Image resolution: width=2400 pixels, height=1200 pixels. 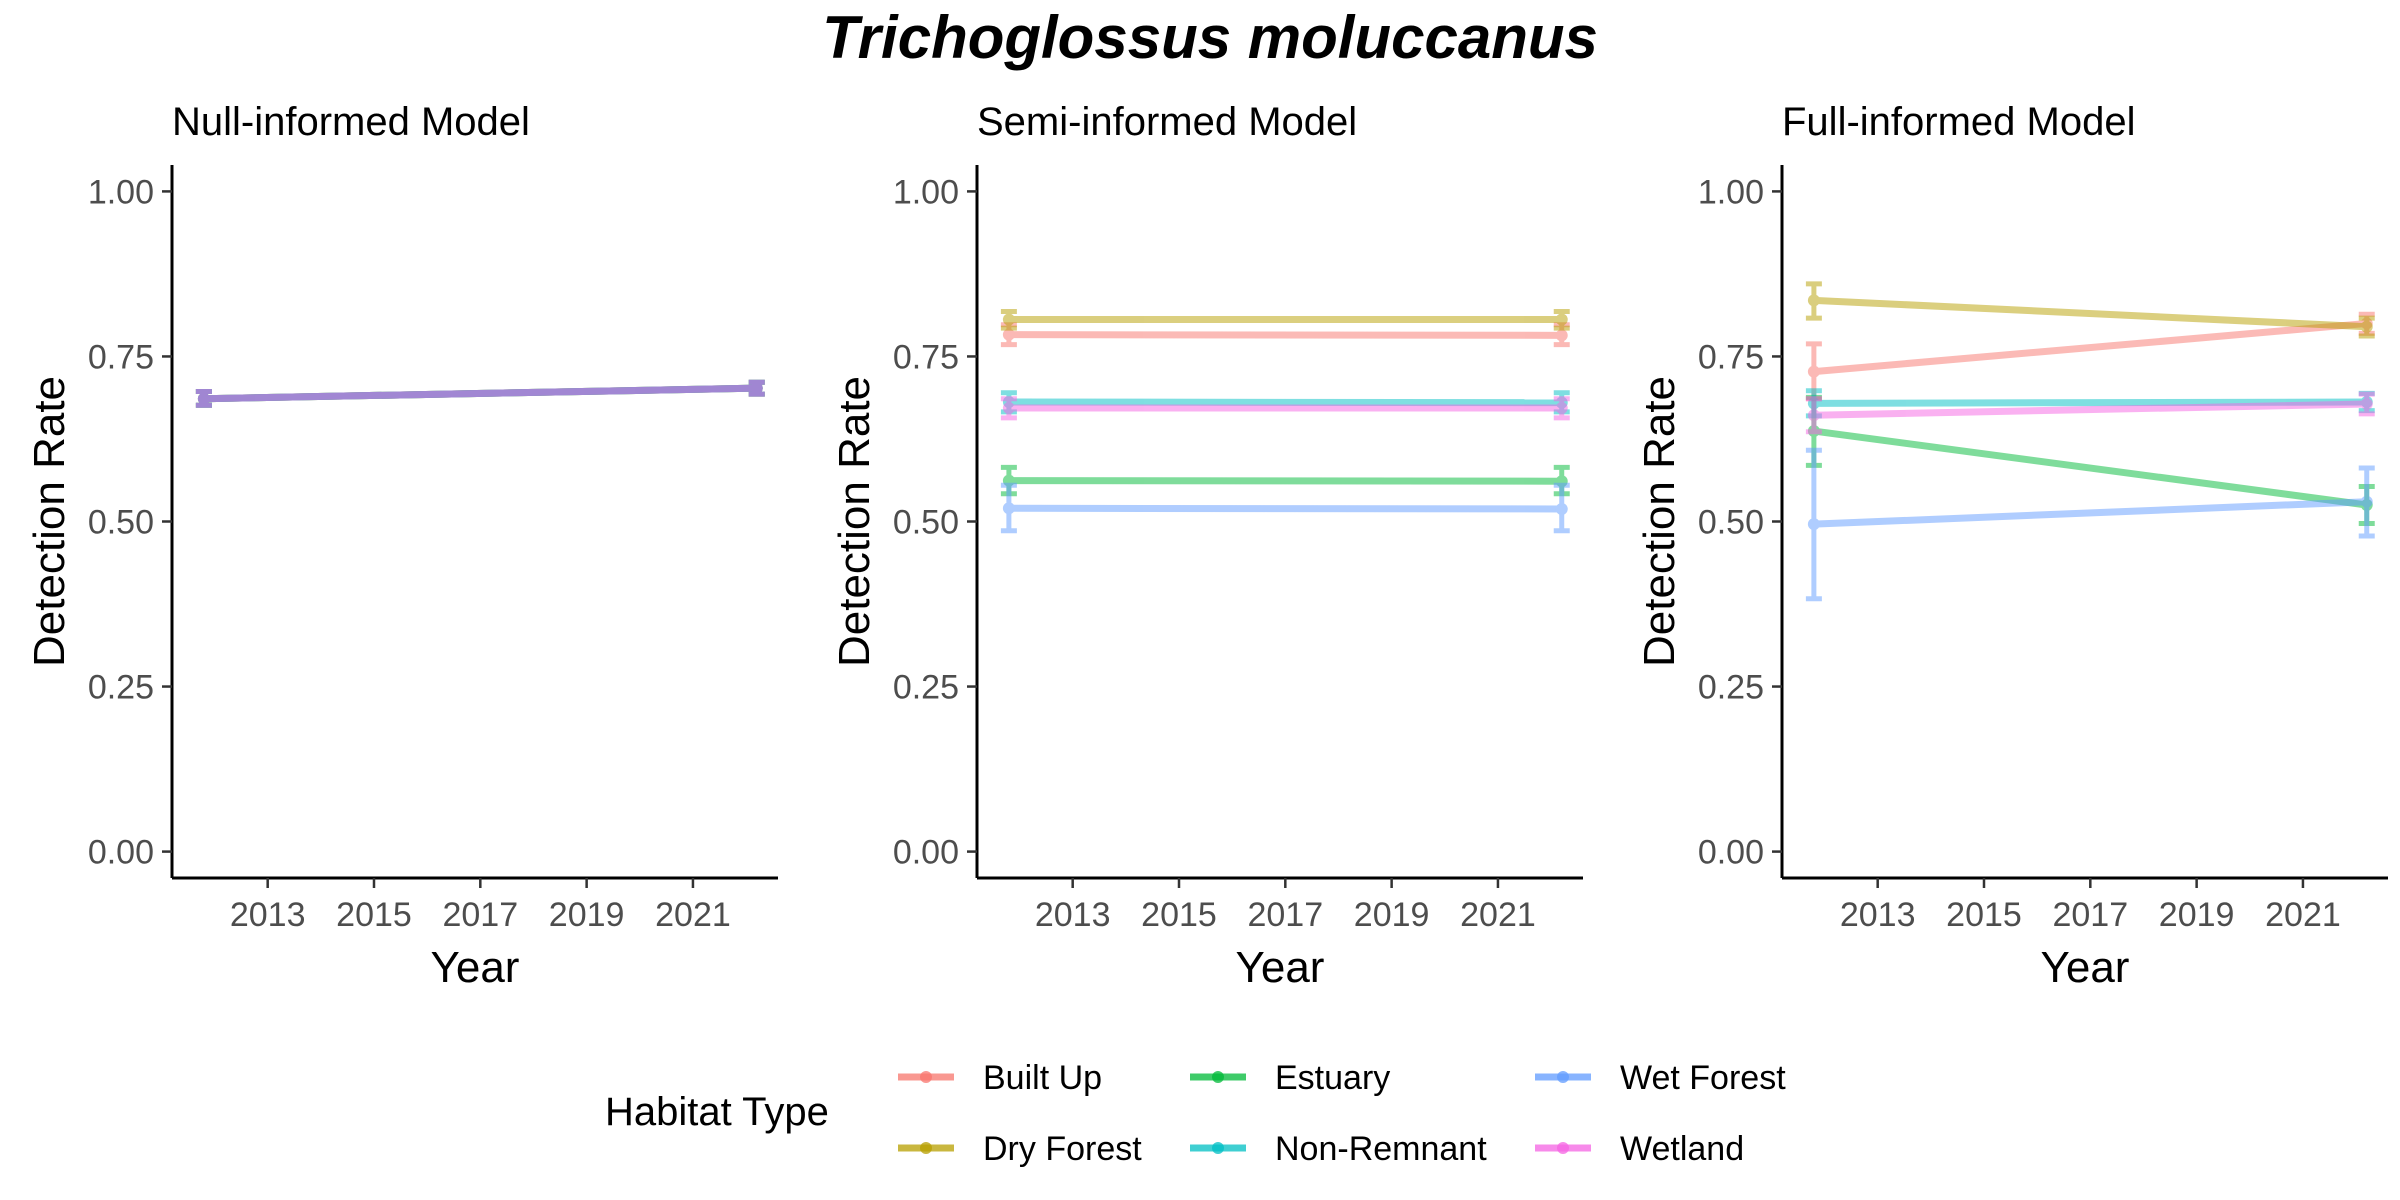 I want to click on legend-entry: Estuary, so click(x=1290, y=1078).